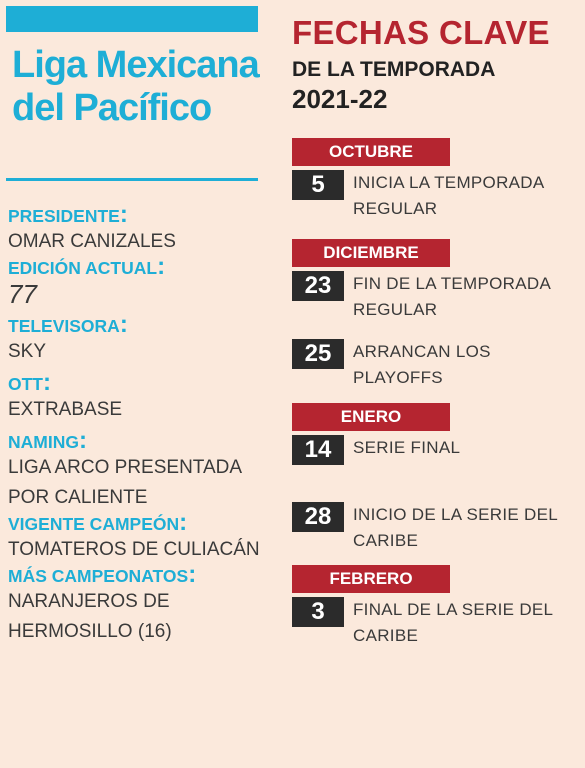 The width and height of the screenshot is (585, 768). What do you see at coordinates (132, 19) in the screenshot?
I see `top-accent-bar` at bounding box center [132, 19].